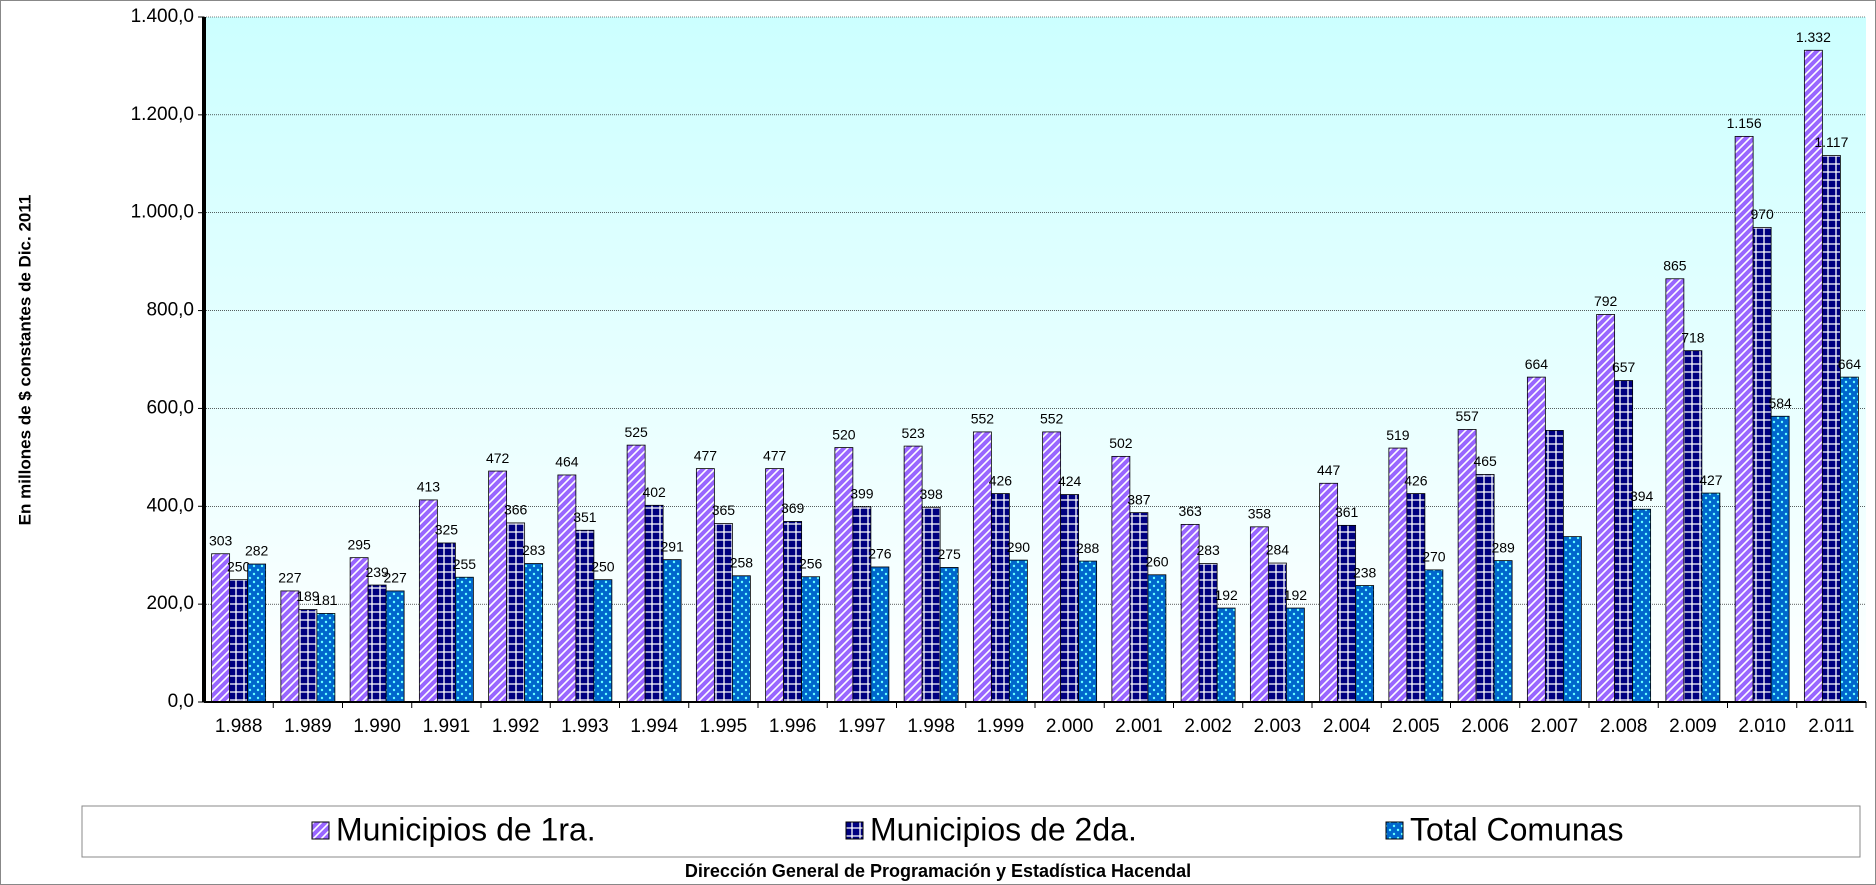  Describe the element at coordinates (742, 562) in the screenshot. I see `value-label: 258` at that location.